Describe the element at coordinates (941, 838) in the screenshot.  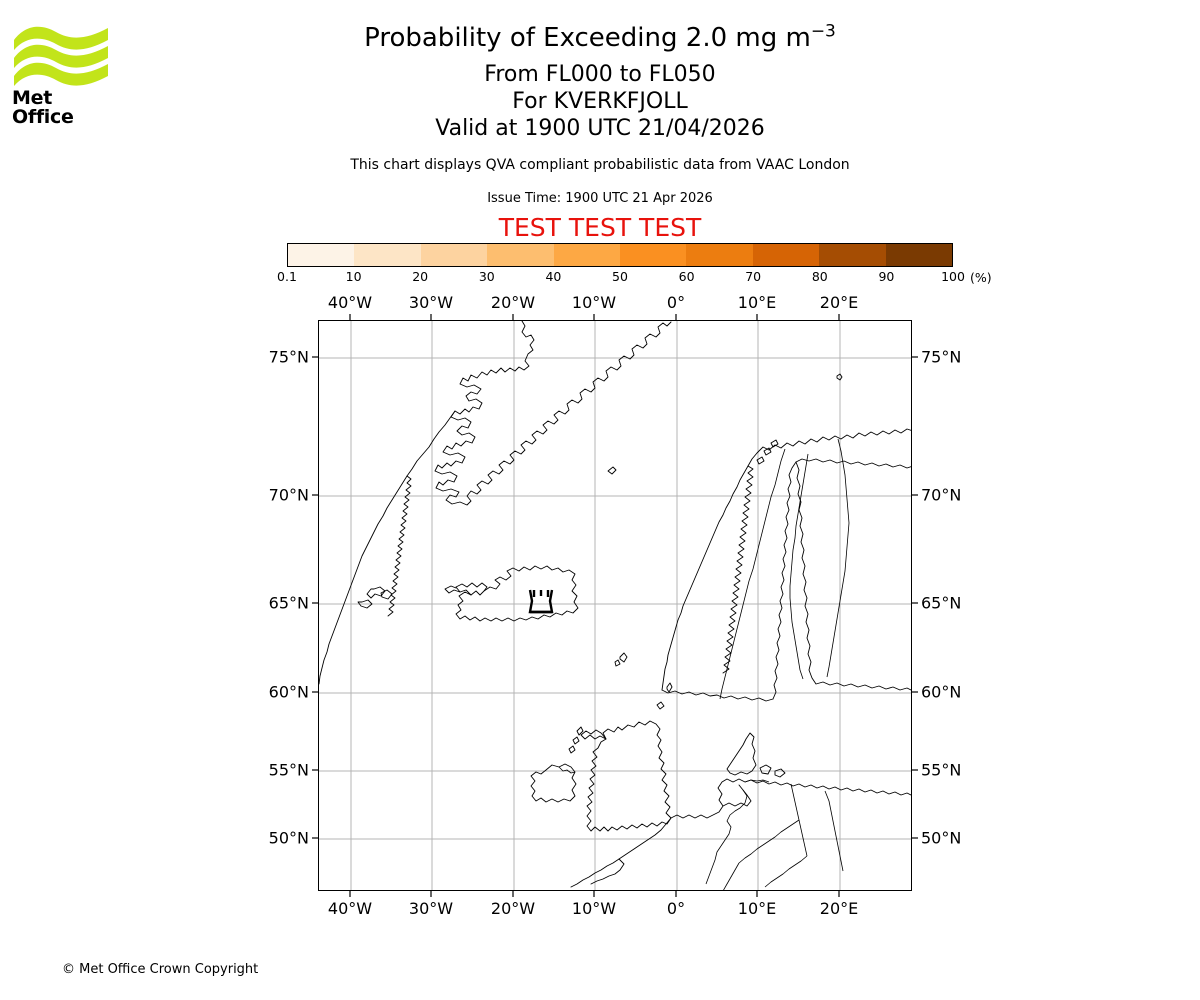
I see `lat-label-right-5: 50°N` at that location.